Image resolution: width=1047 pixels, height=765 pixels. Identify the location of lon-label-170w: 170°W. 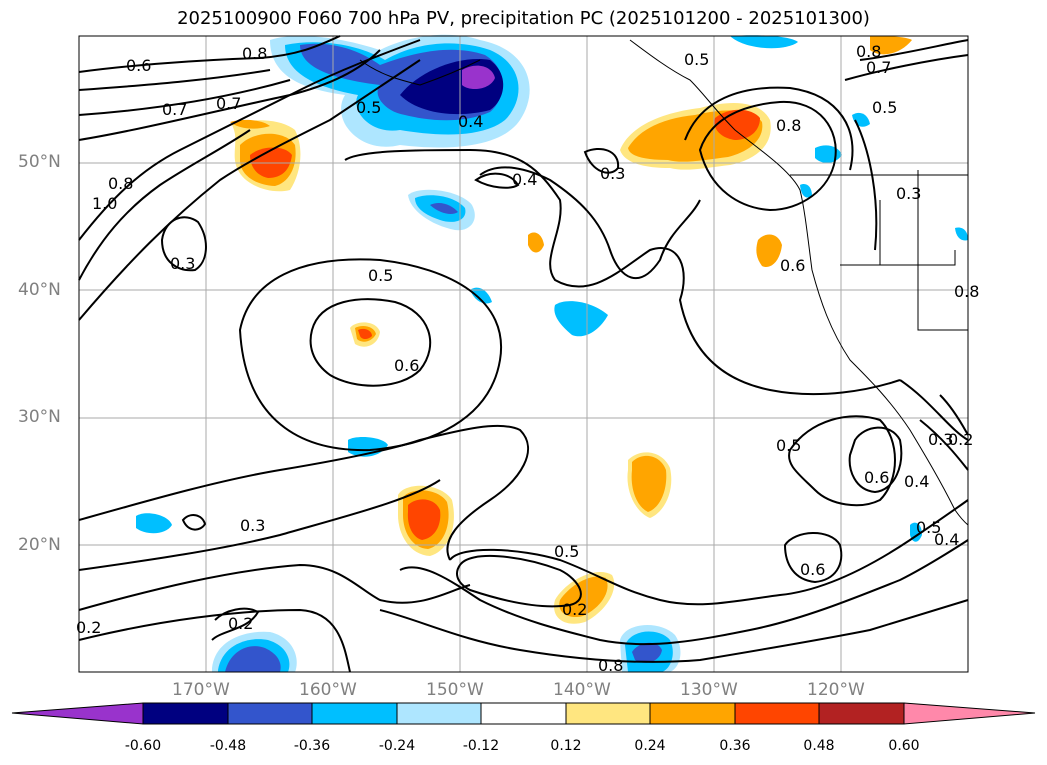
(201, 690).